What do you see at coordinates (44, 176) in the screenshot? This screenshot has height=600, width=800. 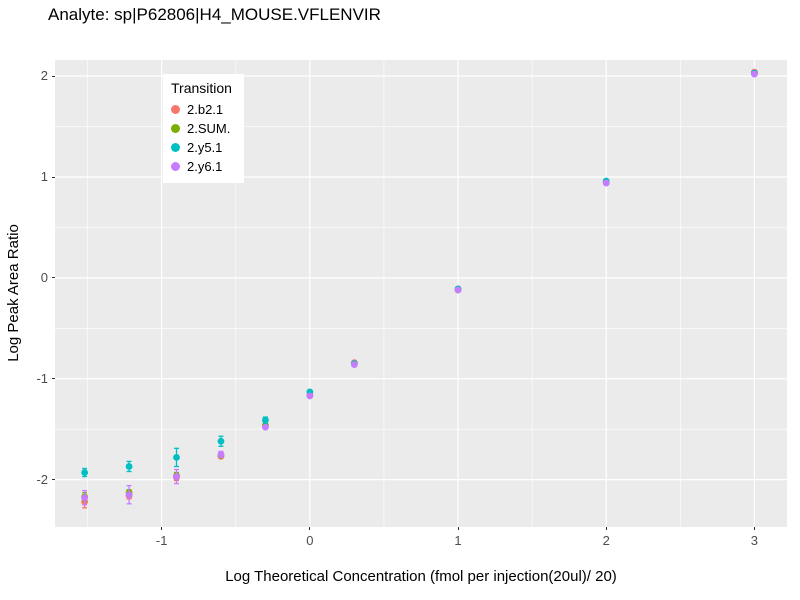 I see `y-tick-label: 1` at bounding box center [44, 176].